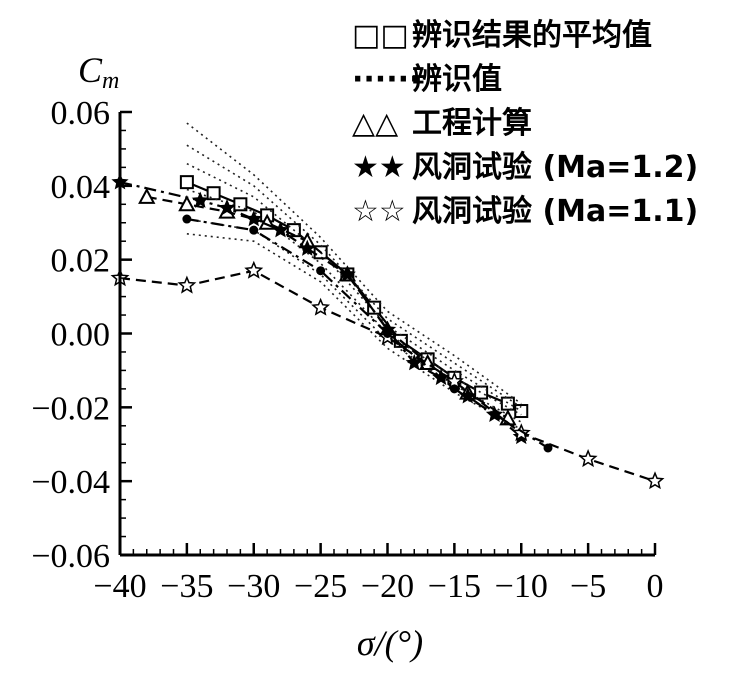 This screenshot has width=738, height=675. Describe the element at coordinates (555, 167) in the screenshot. I see `legend-label: 风洞试验 (Ma=1.2)` at that location.